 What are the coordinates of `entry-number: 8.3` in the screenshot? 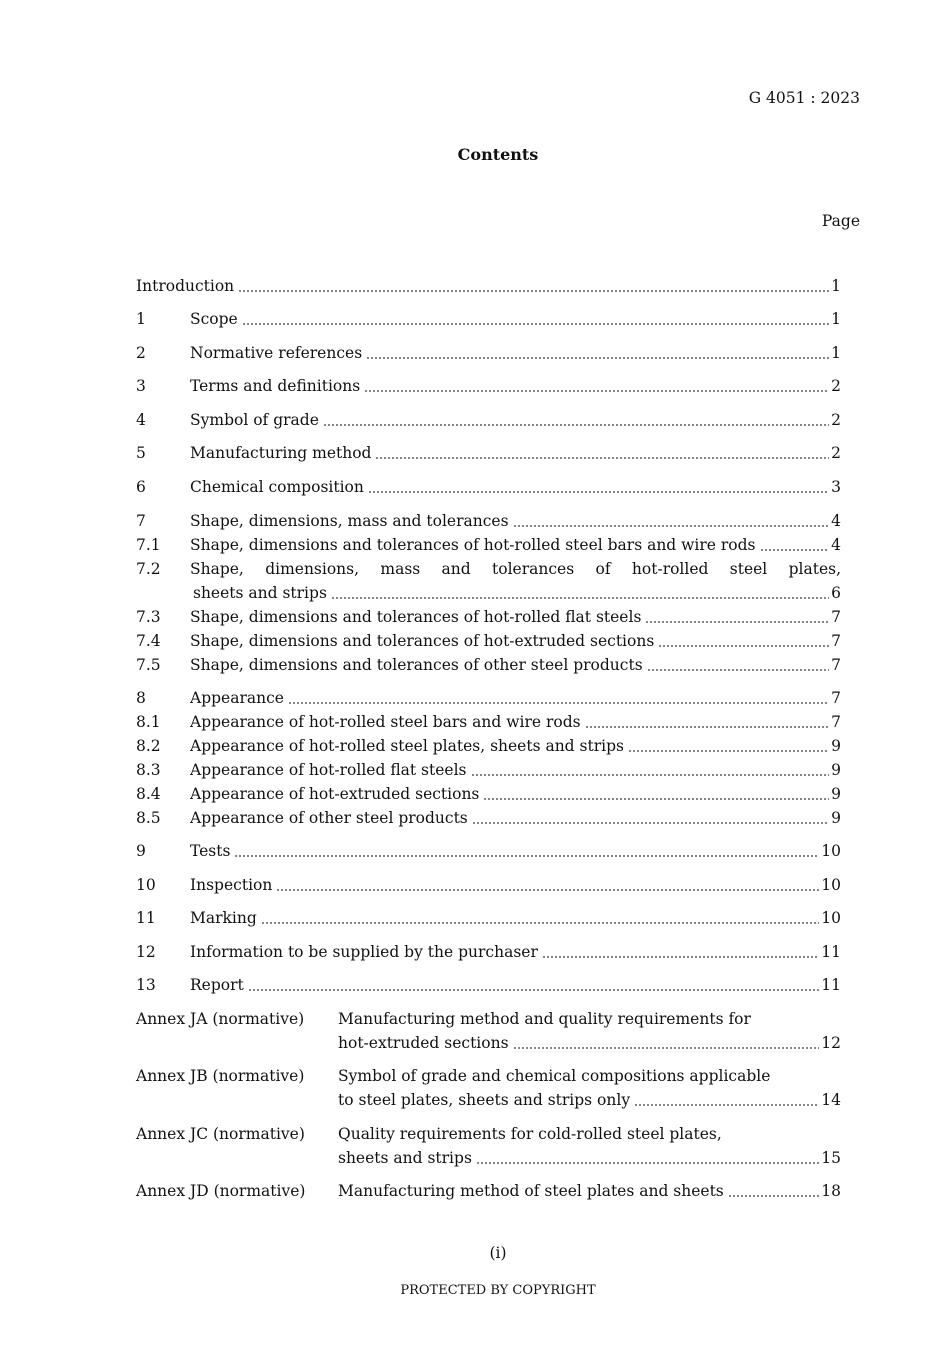 It's located at (148, 770).